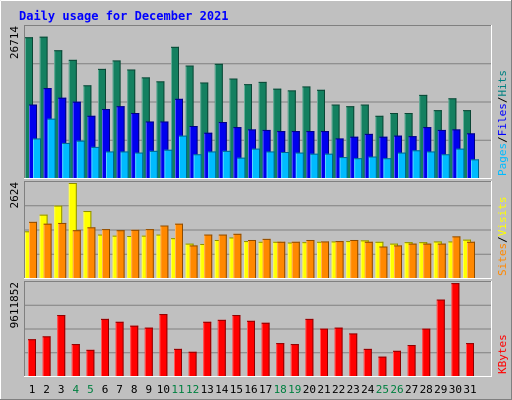  Describe the element at coordinates (396, 389) in the screenshot. I see `x-tick-label: 26` at that location.